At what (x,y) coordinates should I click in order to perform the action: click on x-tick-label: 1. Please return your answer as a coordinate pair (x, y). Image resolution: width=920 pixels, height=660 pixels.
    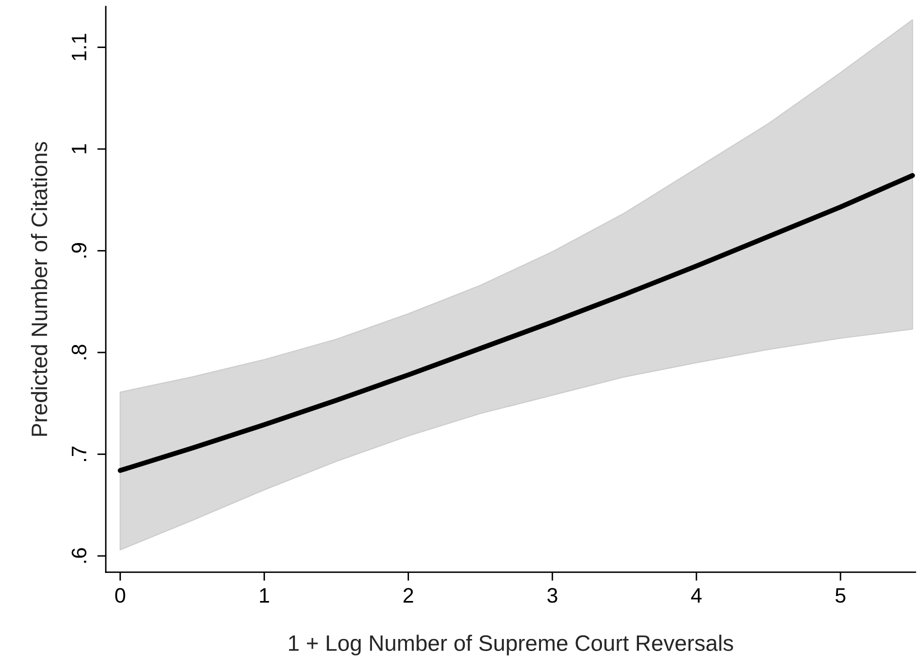
    Looking at the image, I should click on (265, 595).